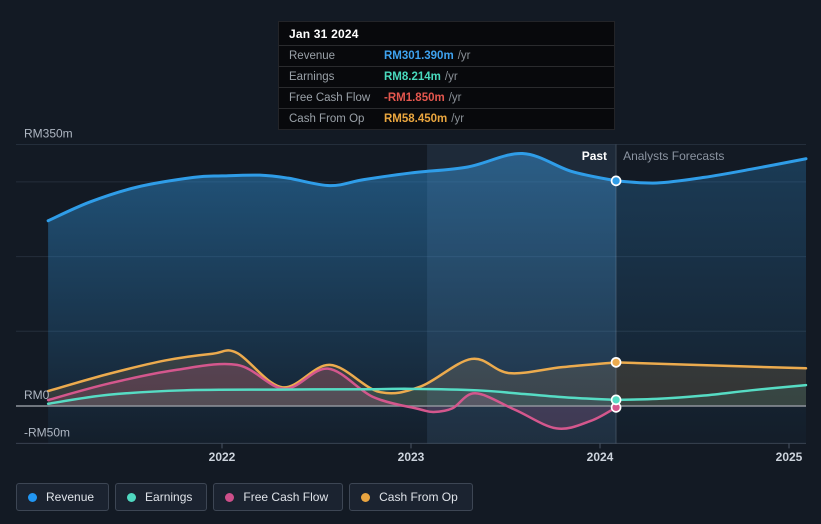 Image resolution: width=821 pixels, height=524 pixels. I want to click on legend-item-cash-from-op: Cash From Op, so click(411, 497).